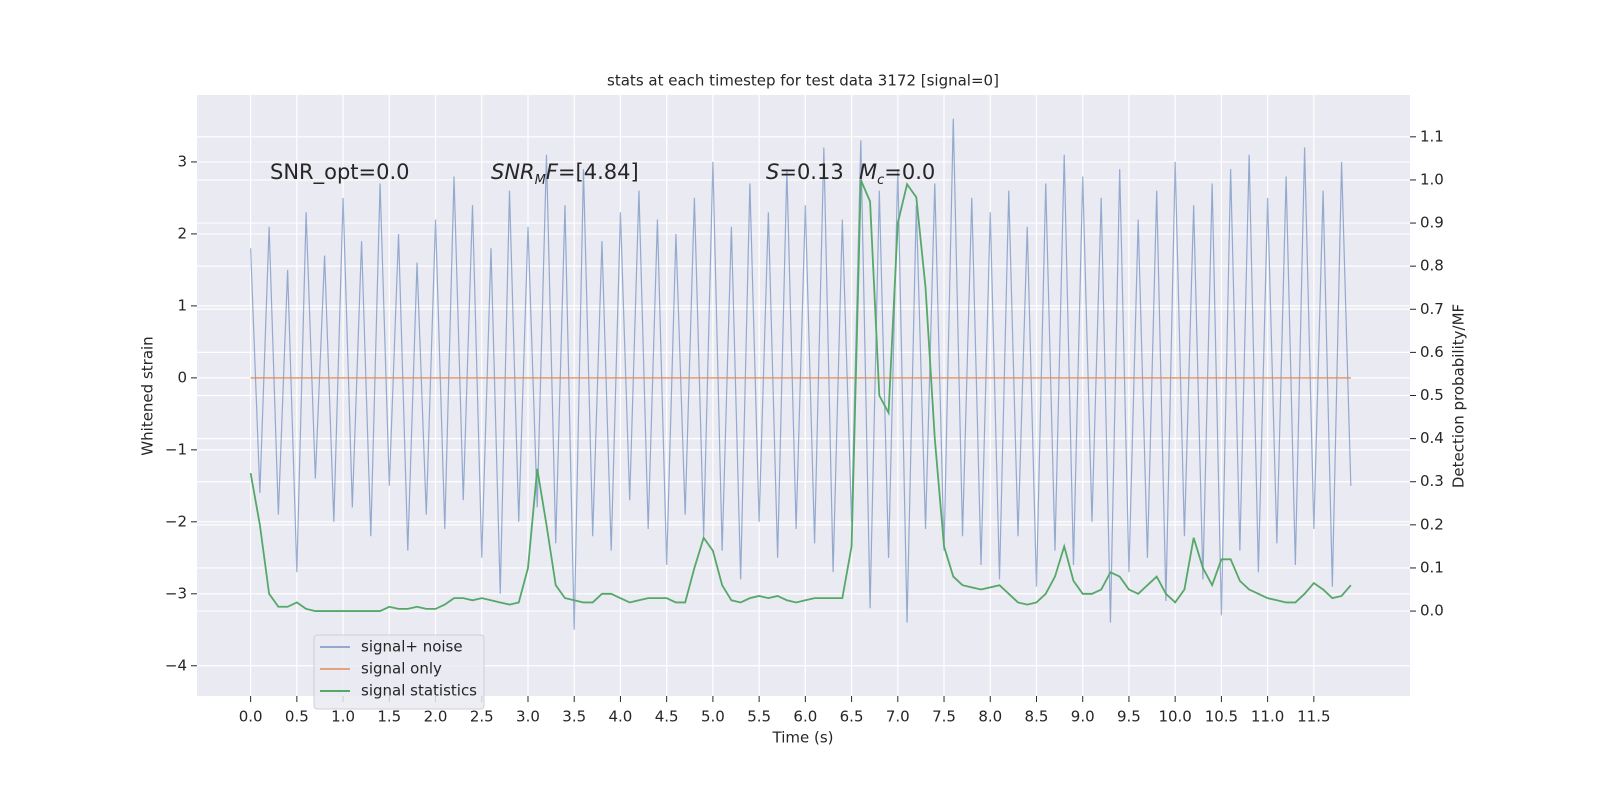  I want to click on y-tick-label: −4, so click(176, 665).